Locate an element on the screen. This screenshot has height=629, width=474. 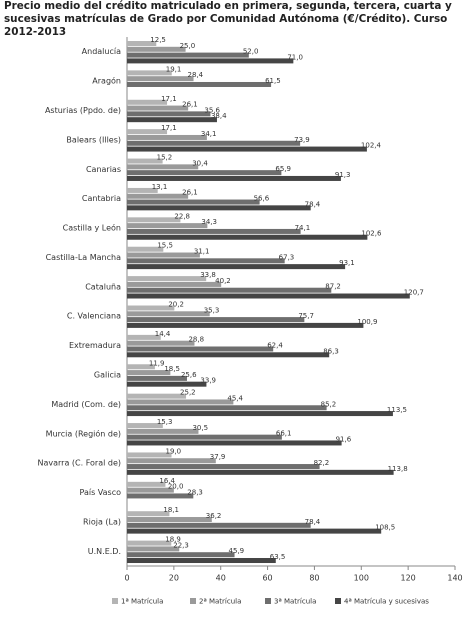
value-label: 22,3 is located at coordinates (181, 545).